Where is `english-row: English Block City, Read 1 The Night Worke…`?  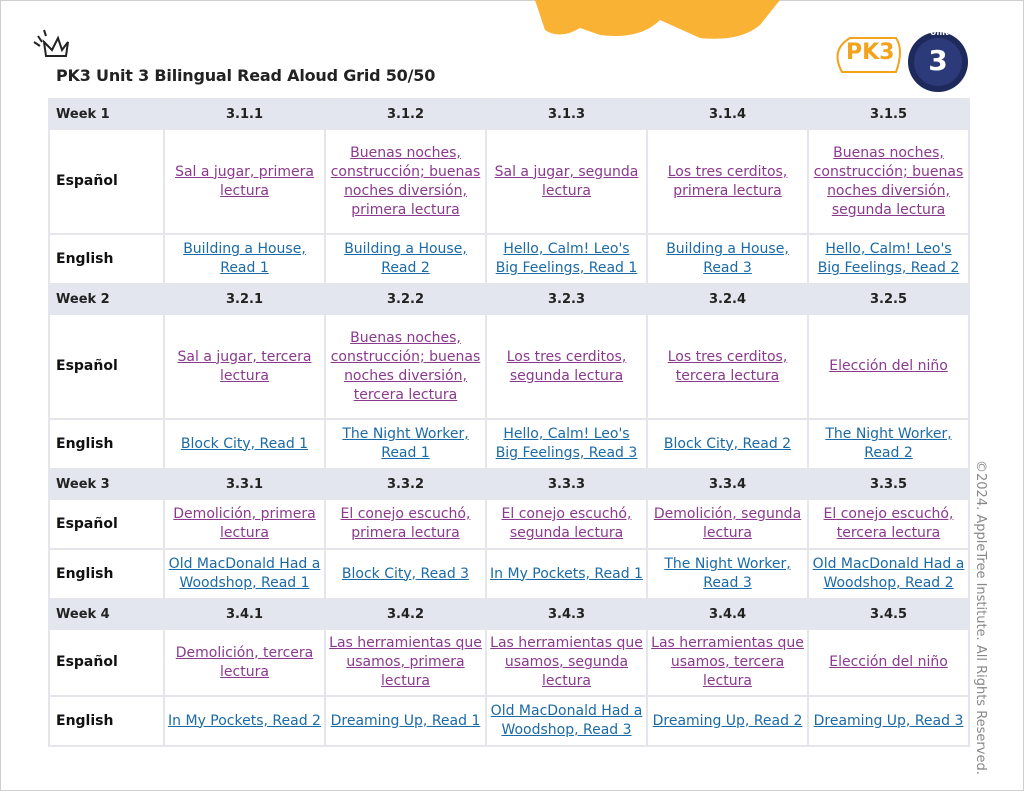
english-row: English Block City, Read 1 The Night Worke… is located at coordinates (509, 444).